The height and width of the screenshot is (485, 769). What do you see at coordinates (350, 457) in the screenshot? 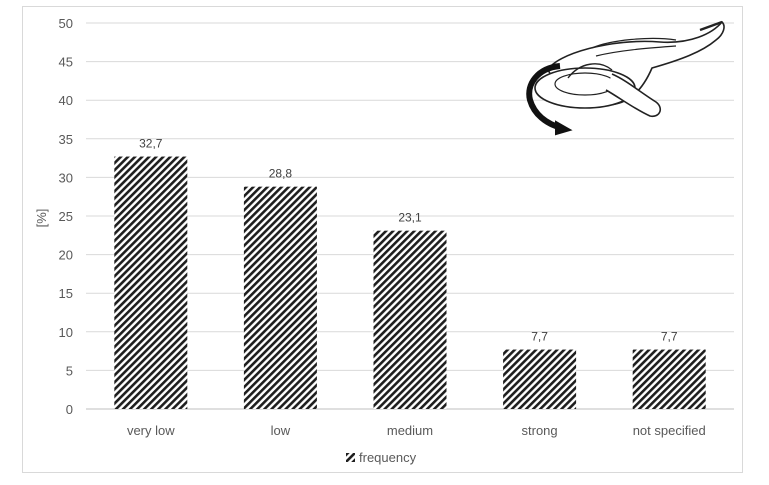
I see `legend-swatch` at bounding box center [350, 457].